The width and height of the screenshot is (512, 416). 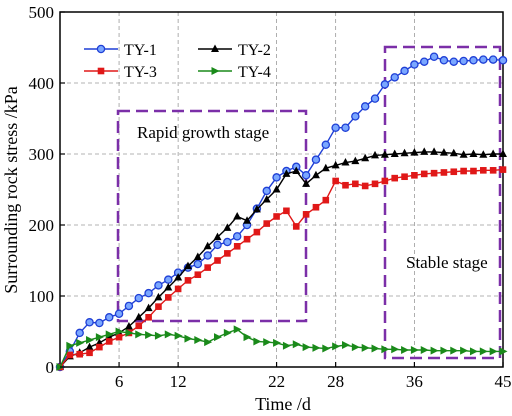 I want to click on legend-item: TY-2, so click(x=234, y=50).